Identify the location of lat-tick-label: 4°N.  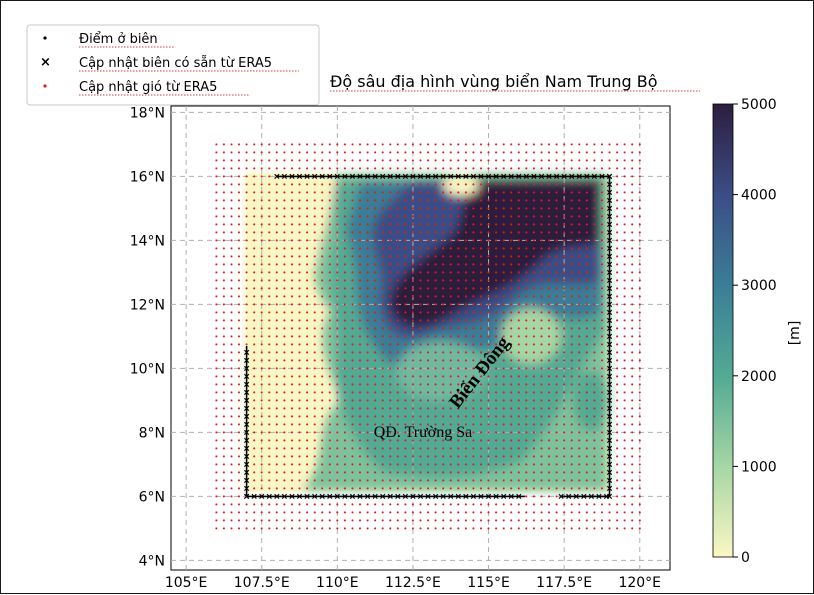
(152, 561).